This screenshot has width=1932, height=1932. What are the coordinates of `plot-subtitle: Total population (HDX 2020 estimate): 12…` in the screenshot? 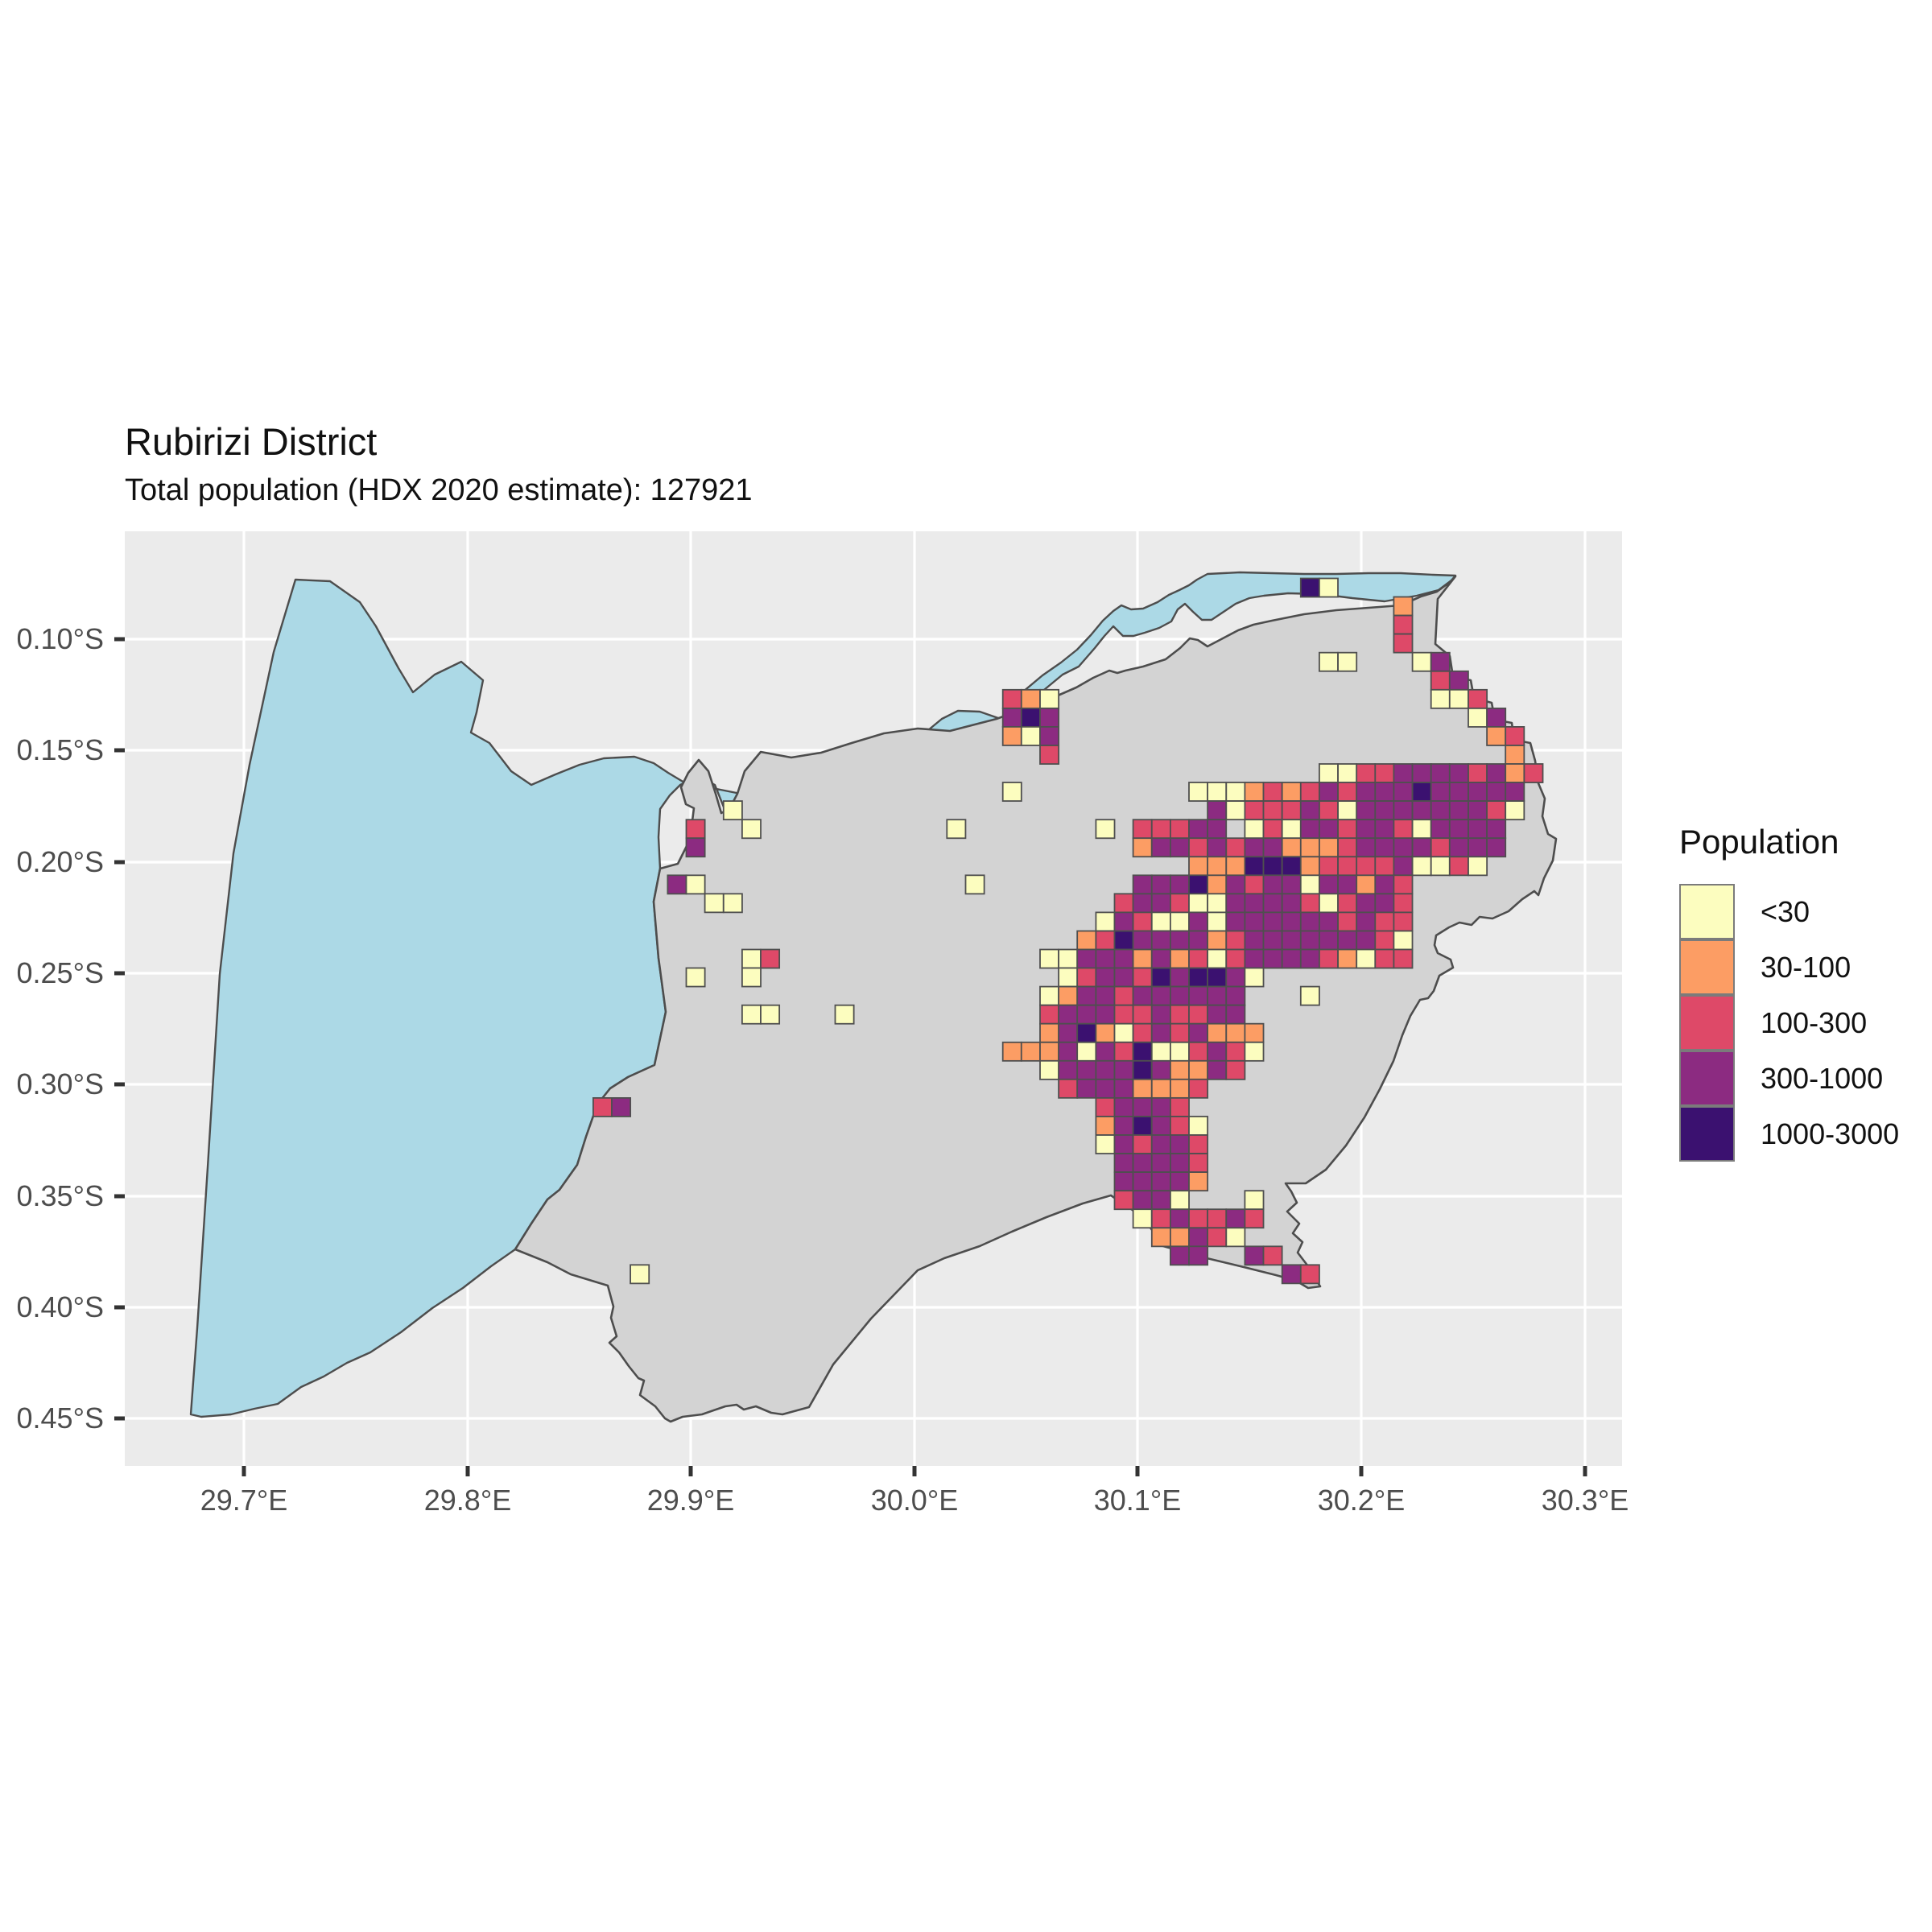 It's located at (439, 490).